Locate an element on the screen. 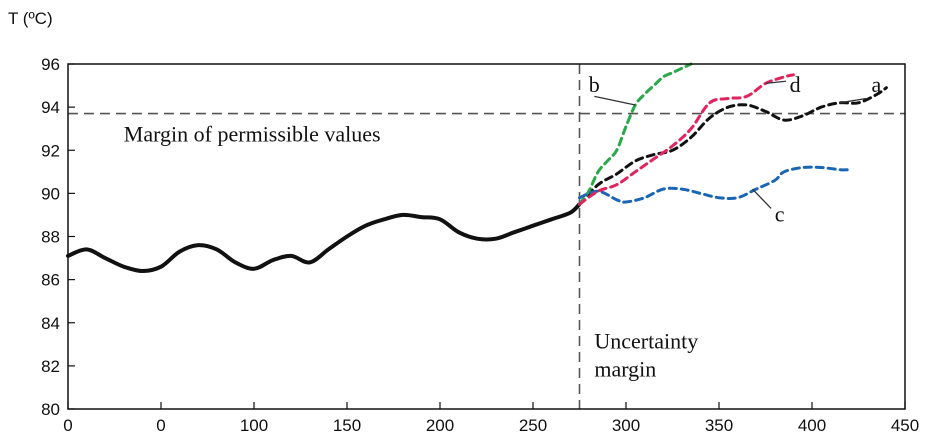 Image resolution: width=929 pixels, height=439 pixels. annotation-label: Margin of permissible values is located at coordinates (252, 134).